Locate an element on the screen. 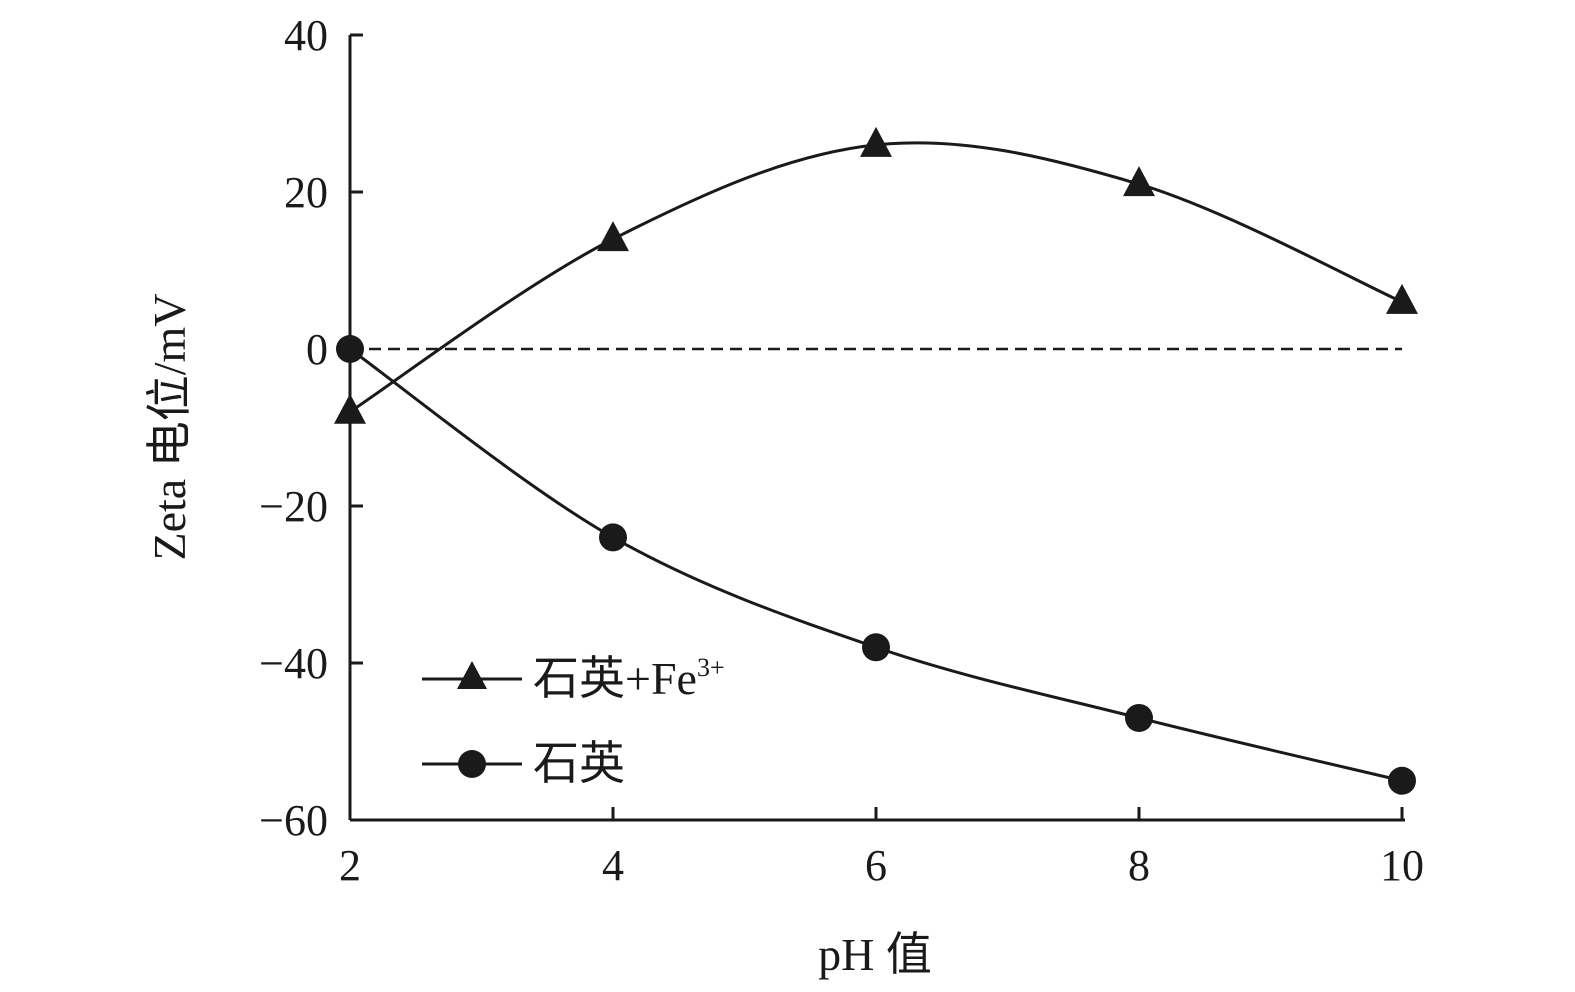 Image resolution: width=1575 pixels, height=992 pixels. legend-triangle-marker-icon is located at coordinates (472, 675).